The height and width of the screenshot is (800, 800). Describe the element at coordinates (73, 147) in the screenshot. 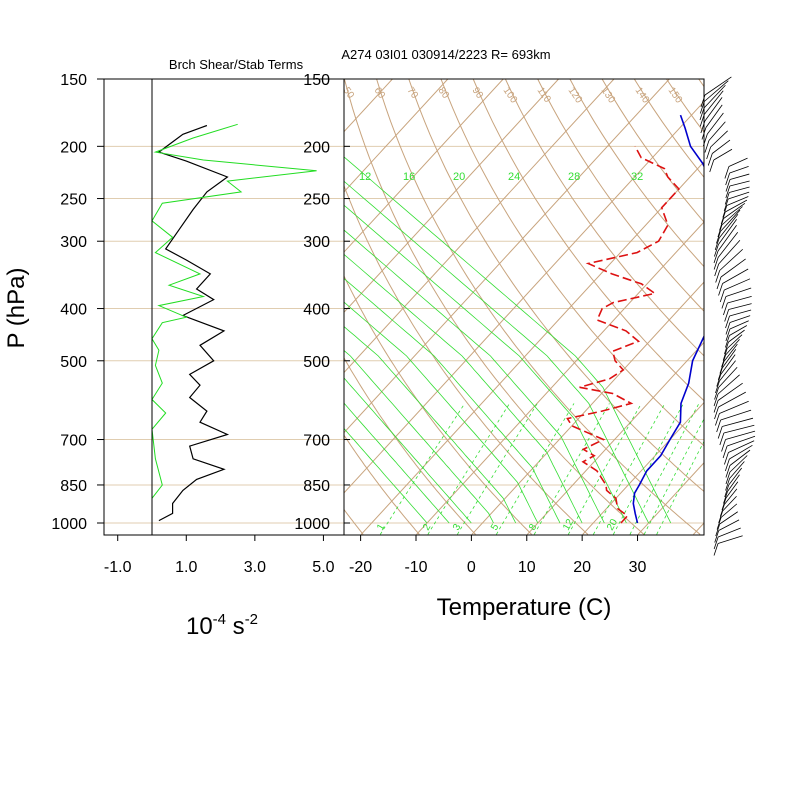

I see `left-y-tick-label-200: 200` at that location.